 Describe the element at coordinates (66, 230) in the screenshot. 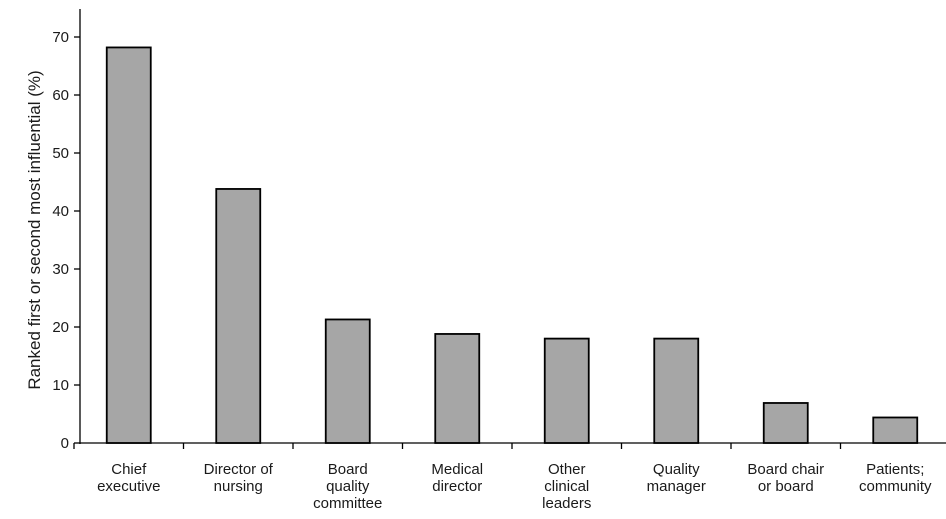

I see `y-axis: 0 10 20 30 40 50 60 70` at that location.